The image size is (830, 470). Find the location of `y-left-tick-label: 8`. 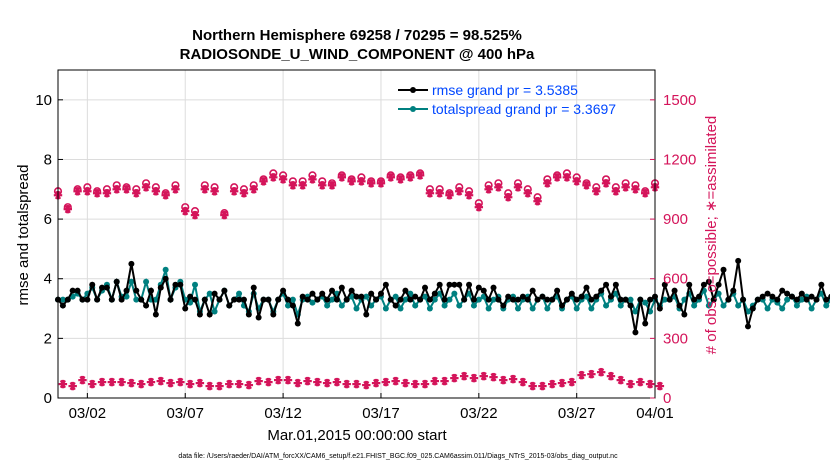

y-left-tick-label: 8 is located at coordinates (48, 159).